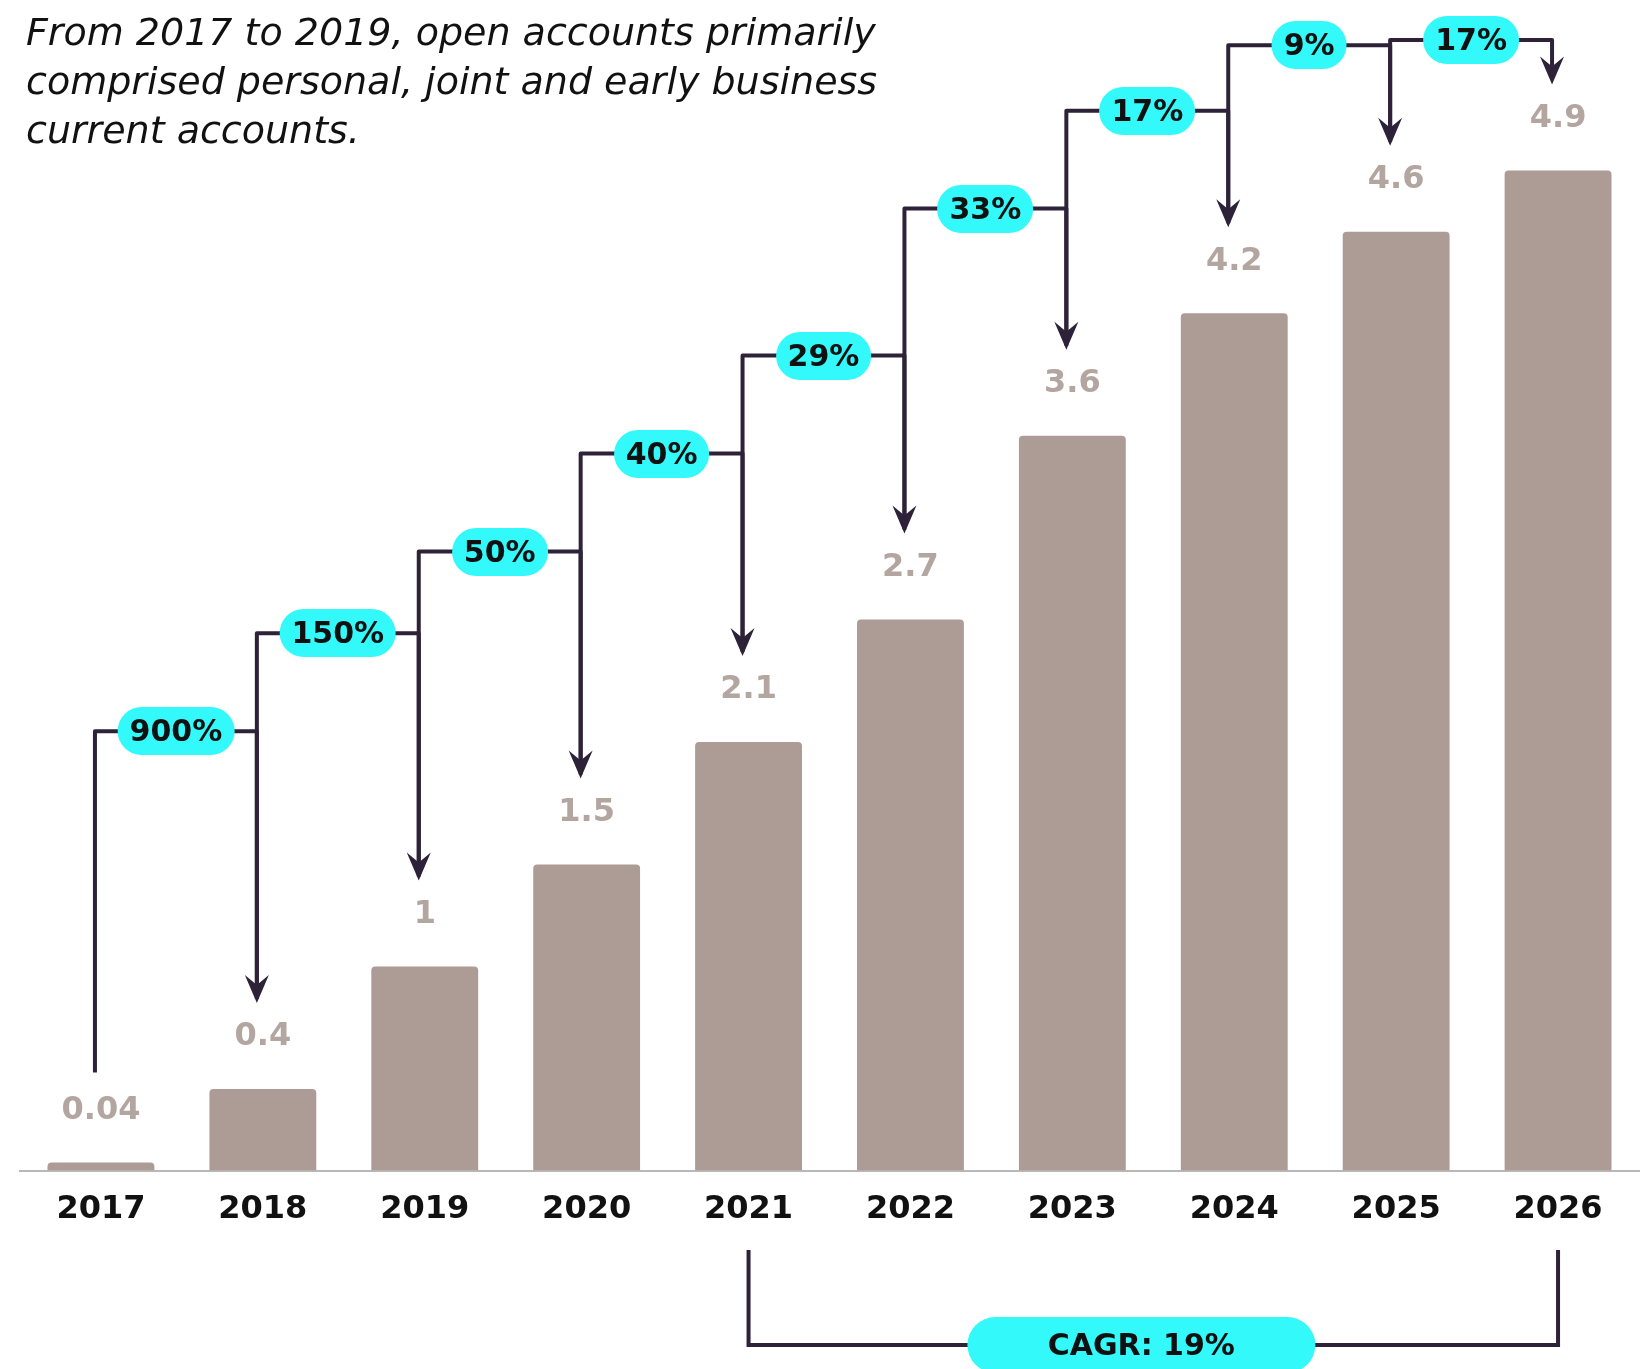  What do you see at coordinates (1141, 1343) in the screenshot?
I see `text: CAGR: 19%` at bounding box center [1141, 1343].